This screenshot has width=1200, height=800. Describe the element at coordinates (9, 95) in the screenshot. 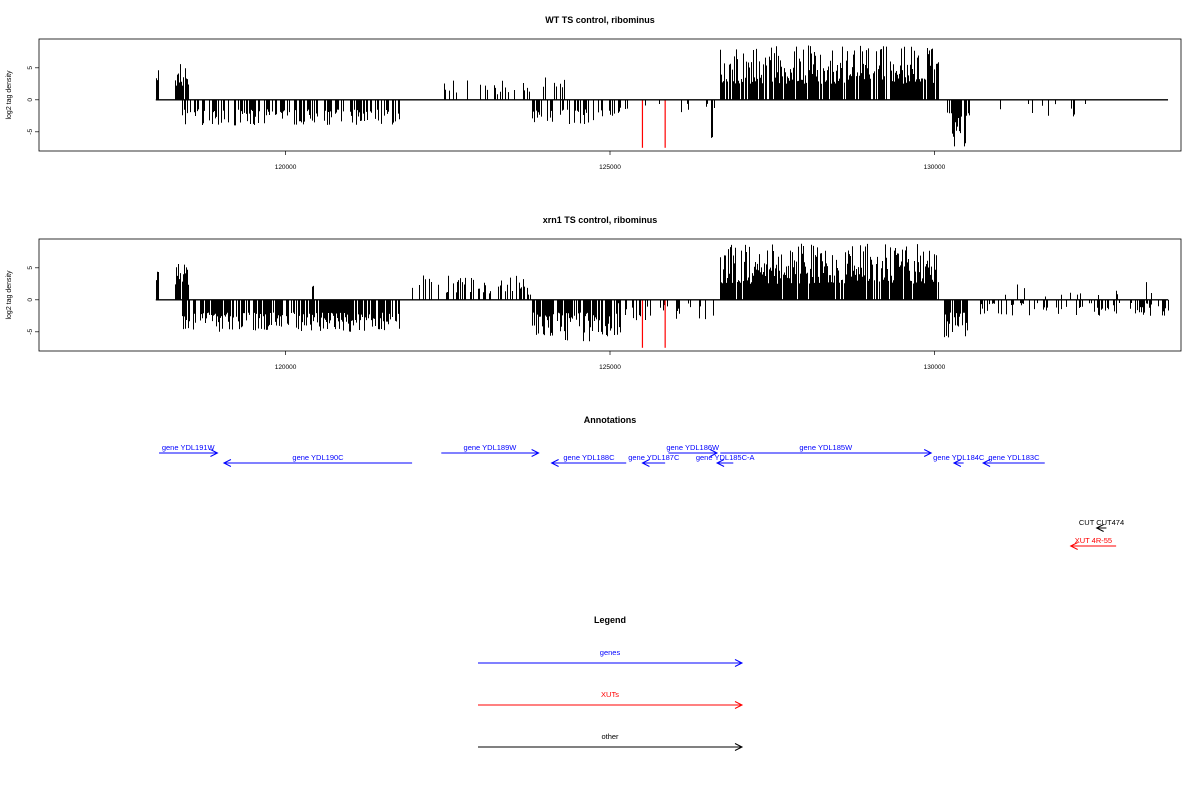

I see `y-axis-label-wt: log2 tag density` at that location.